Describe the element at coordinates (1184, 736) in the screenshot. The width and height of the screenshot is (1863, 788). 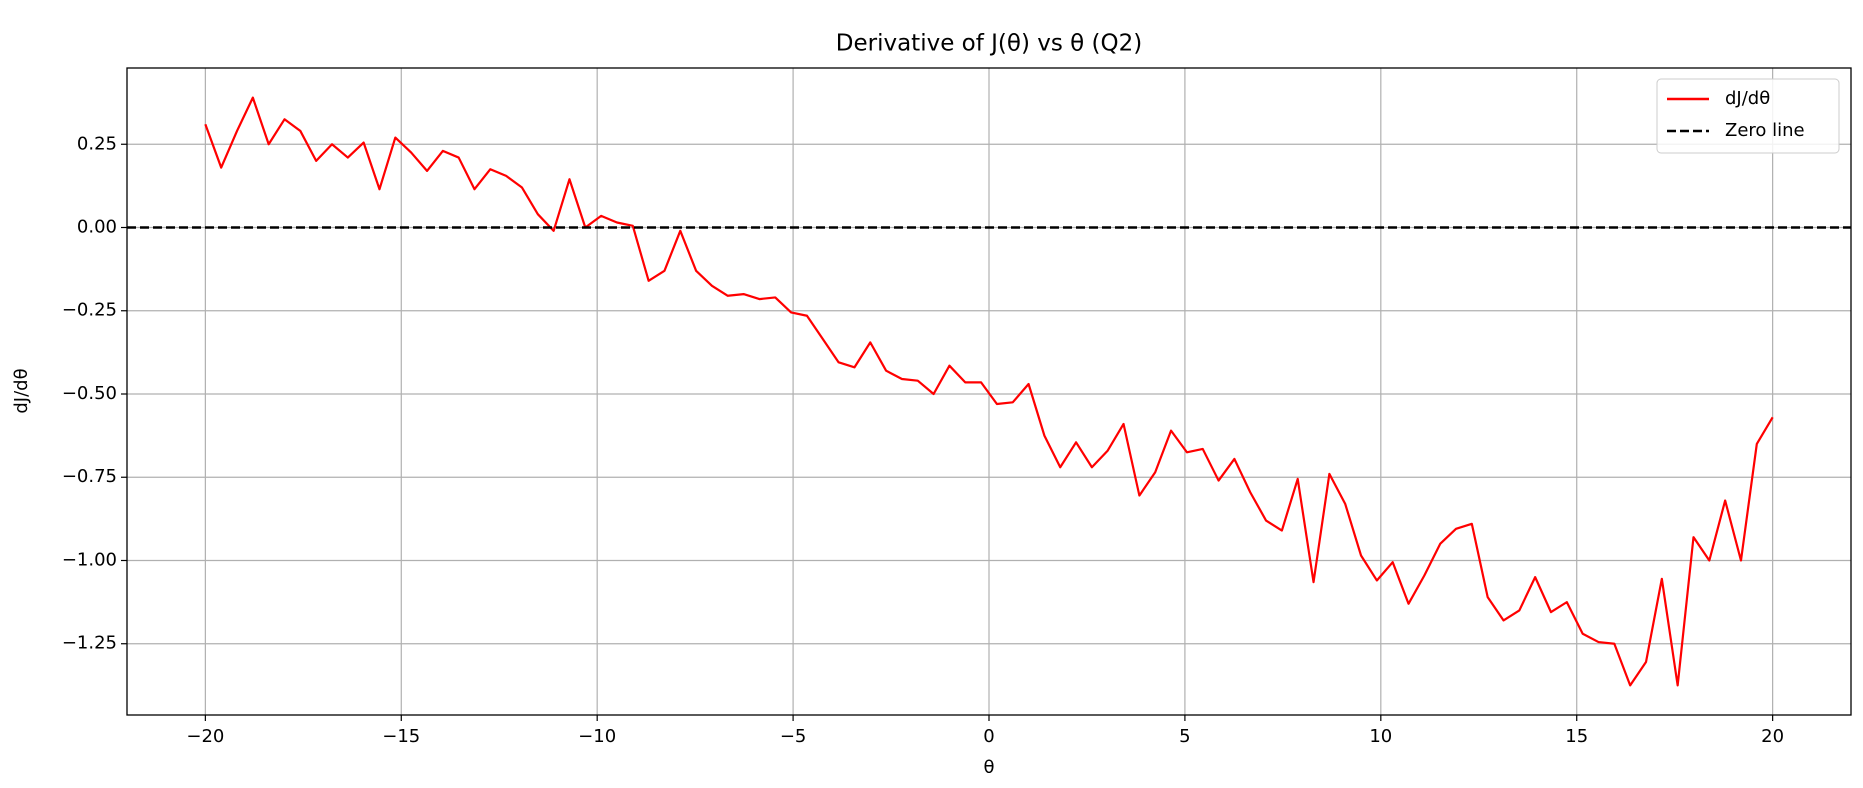
I see `x-tick-label: 5` at that location.